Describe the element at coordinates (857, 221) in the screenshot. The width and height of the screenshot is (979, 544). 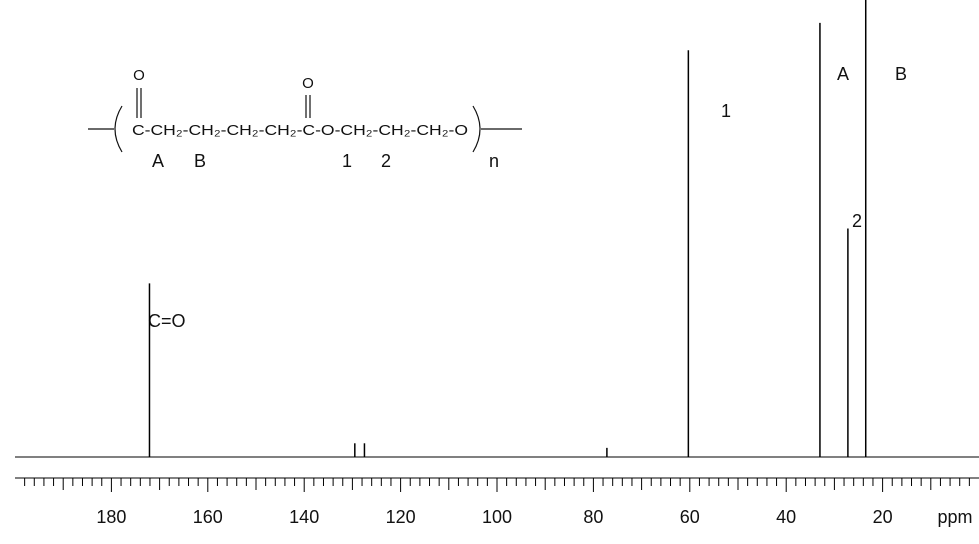
I see `peak-label: 2` at that location.